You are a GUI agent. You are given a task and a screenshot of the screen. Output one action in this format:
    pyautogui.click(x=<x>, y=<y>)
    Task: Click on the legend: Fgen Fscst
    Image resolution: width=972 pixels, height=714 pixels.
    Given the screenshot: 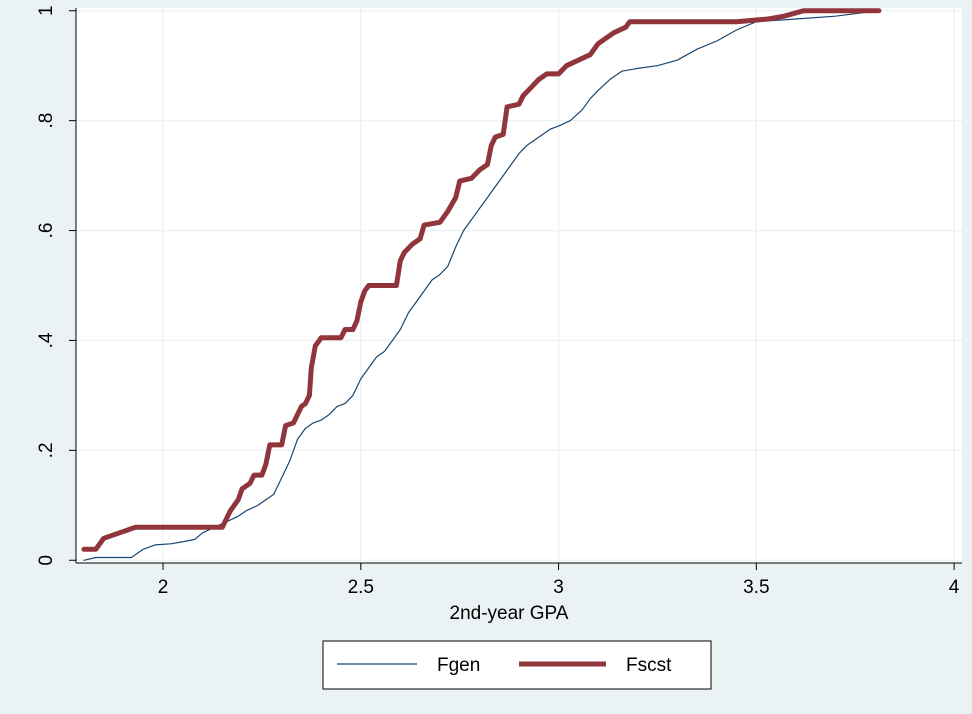 What is the action you would take?
    pyautogui.click(x=517, y=665)
    